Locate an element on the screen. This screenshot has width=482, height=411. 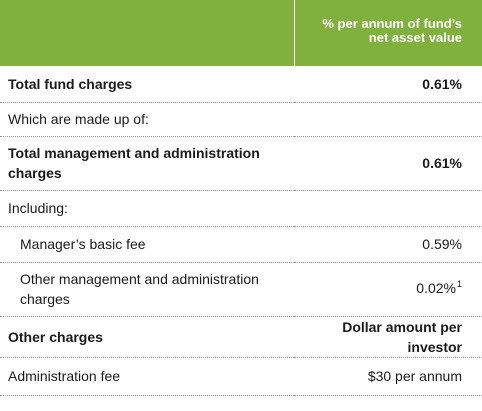
row-label: Total fund charges is located at coordinates (147, 84).